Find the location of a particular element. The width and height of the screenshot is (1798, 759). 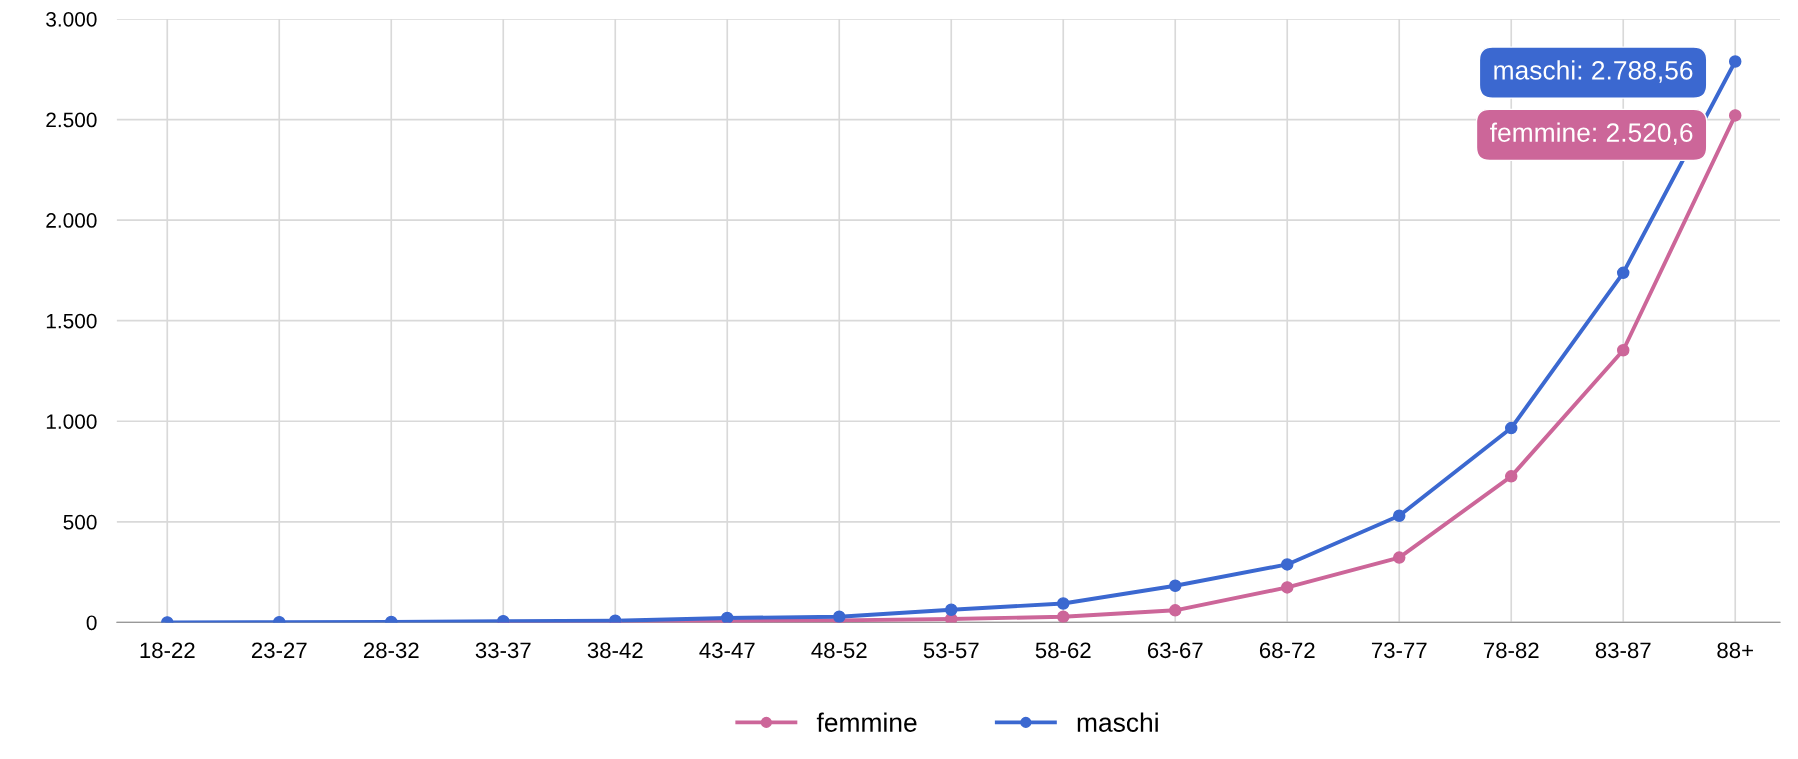

annotation: femmine: 2.520,6 is located at coordinates (1591, 134).